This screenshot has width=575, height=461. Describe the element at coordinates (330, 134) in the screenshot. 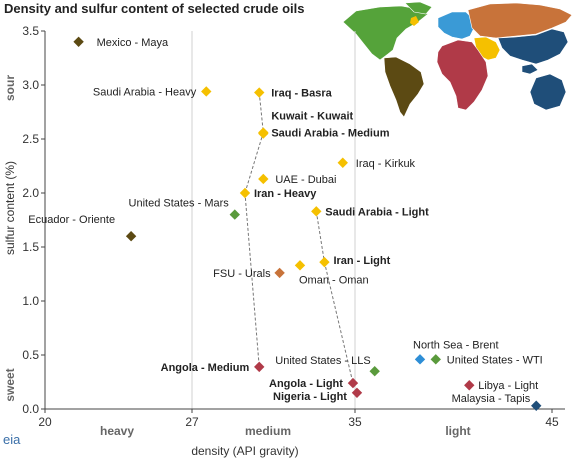

I see `point-label: Saudi Arabia - Medium` at that location.